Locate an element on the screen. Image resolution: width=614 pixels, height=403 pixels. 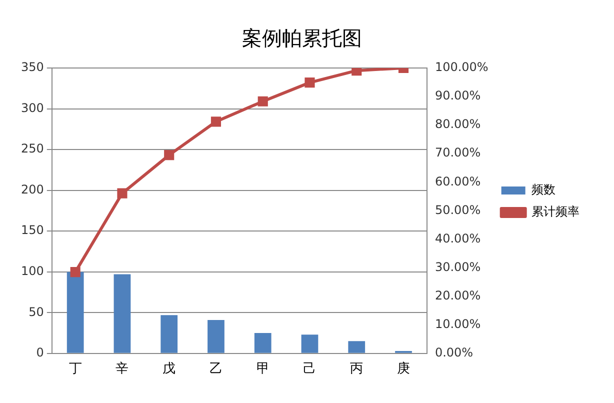
y2-tick-label: 40.00% is located at coordinates (457, 238).